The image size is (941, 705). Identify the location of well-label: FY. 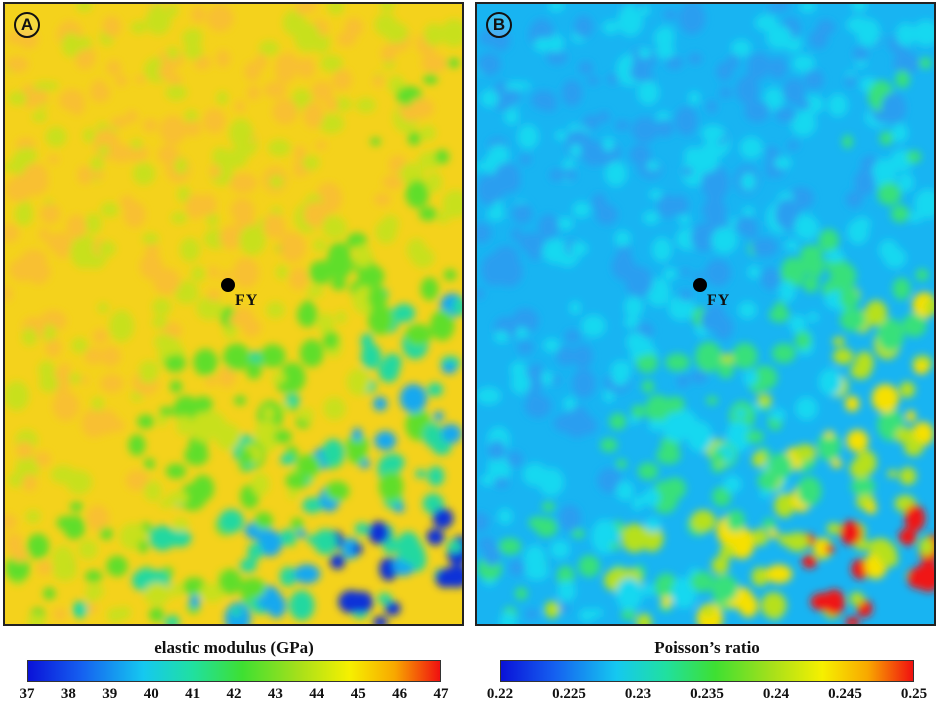
(719, 300).